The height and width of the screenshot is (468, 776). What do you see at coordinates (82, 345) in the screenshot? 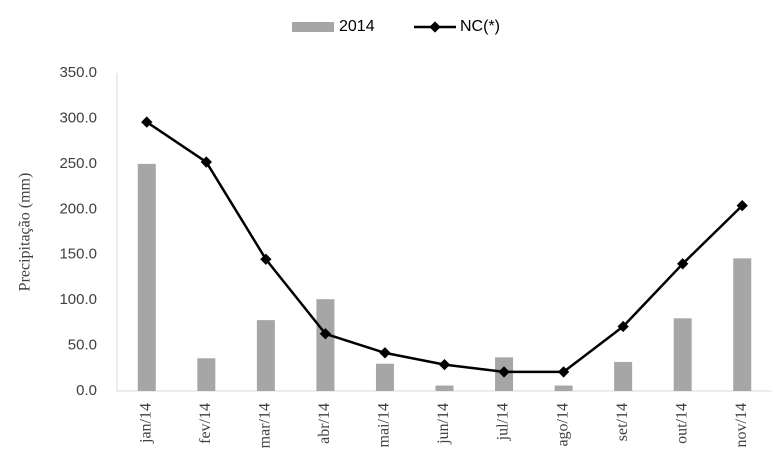
I see `y-tick-label: 50.0` at bounding box center [82, 345].